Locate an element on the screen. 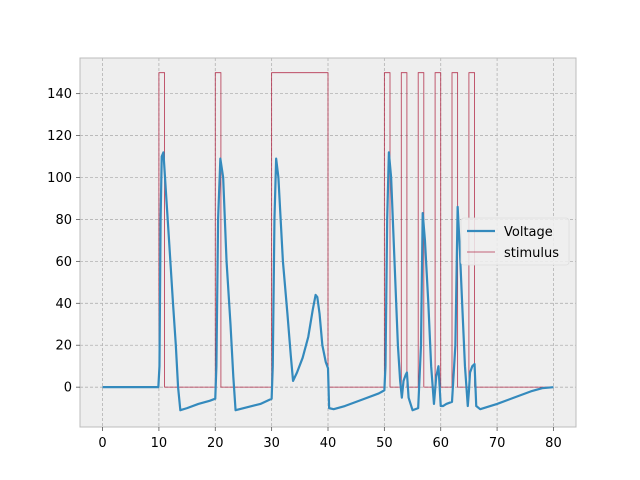 The height and width of the screenshot is (480, 640). x-tick-label: 20 is located at coordinates (215, 443).